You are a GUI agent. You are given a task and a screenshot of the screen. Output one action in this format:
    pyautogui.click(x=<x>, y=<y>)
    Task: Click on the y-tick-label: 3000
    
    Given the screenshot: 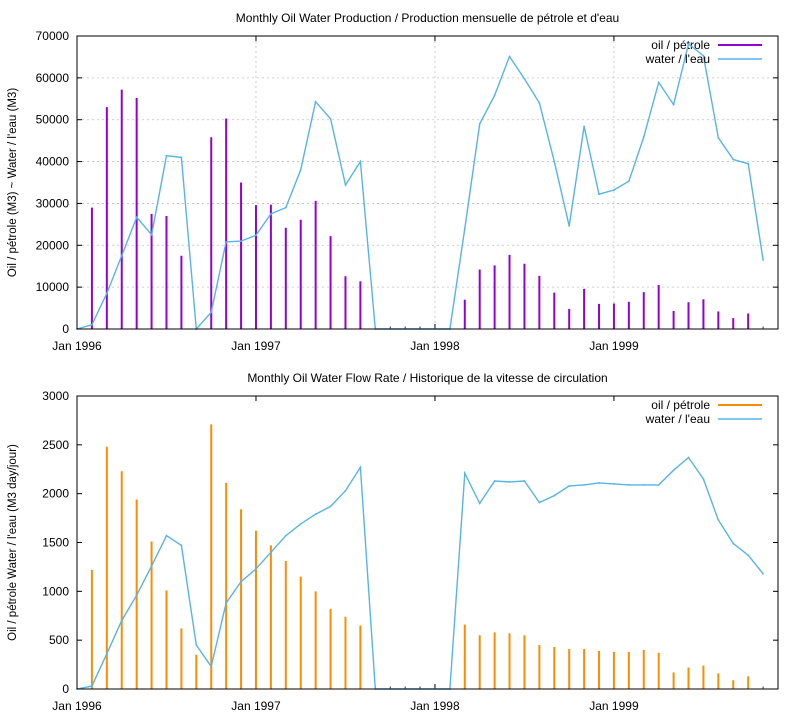 What is the action you would take?
    pyautogui.click(x=55, y=396)
    